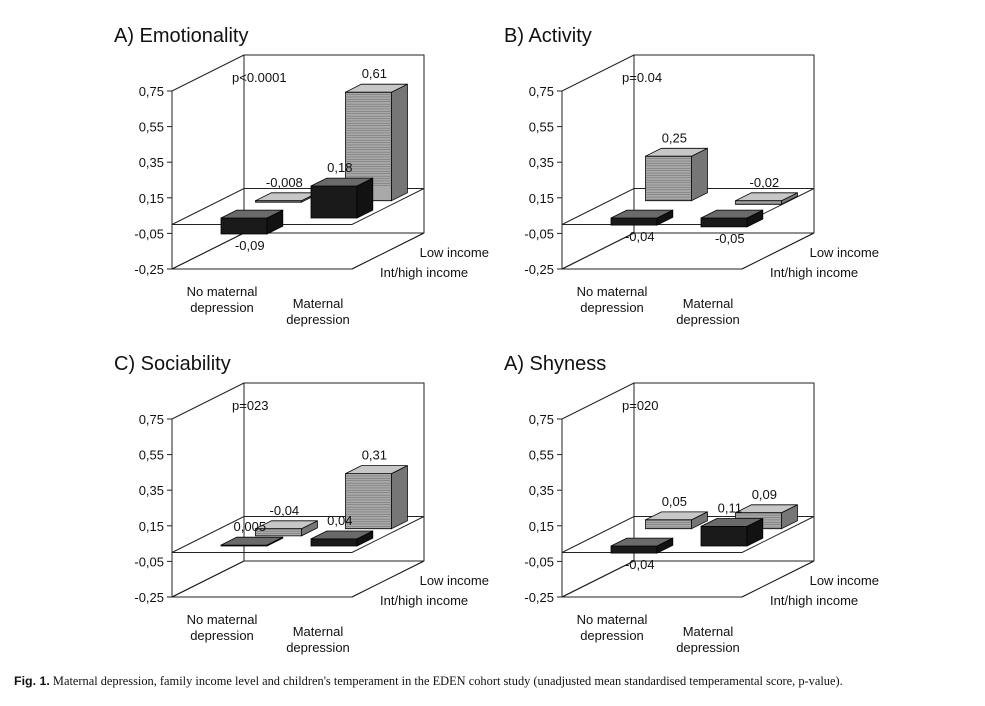  What do you see at coordinates (424, 600) in the screenshot?
I see `panel-3-series-label-inthigh: Int/high income` at bounding box center [424, 600].